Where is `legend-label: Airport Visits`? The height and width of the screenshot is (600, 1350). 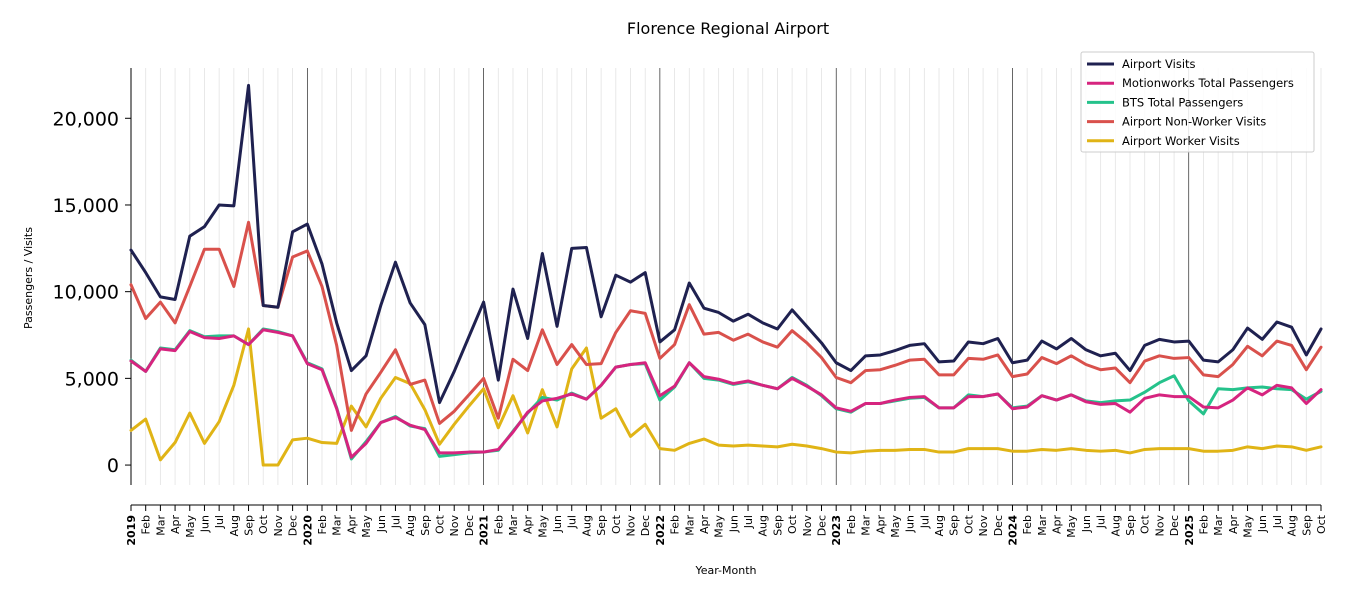 legend-label: Airport Visits is located at coordinates (1159, 64).